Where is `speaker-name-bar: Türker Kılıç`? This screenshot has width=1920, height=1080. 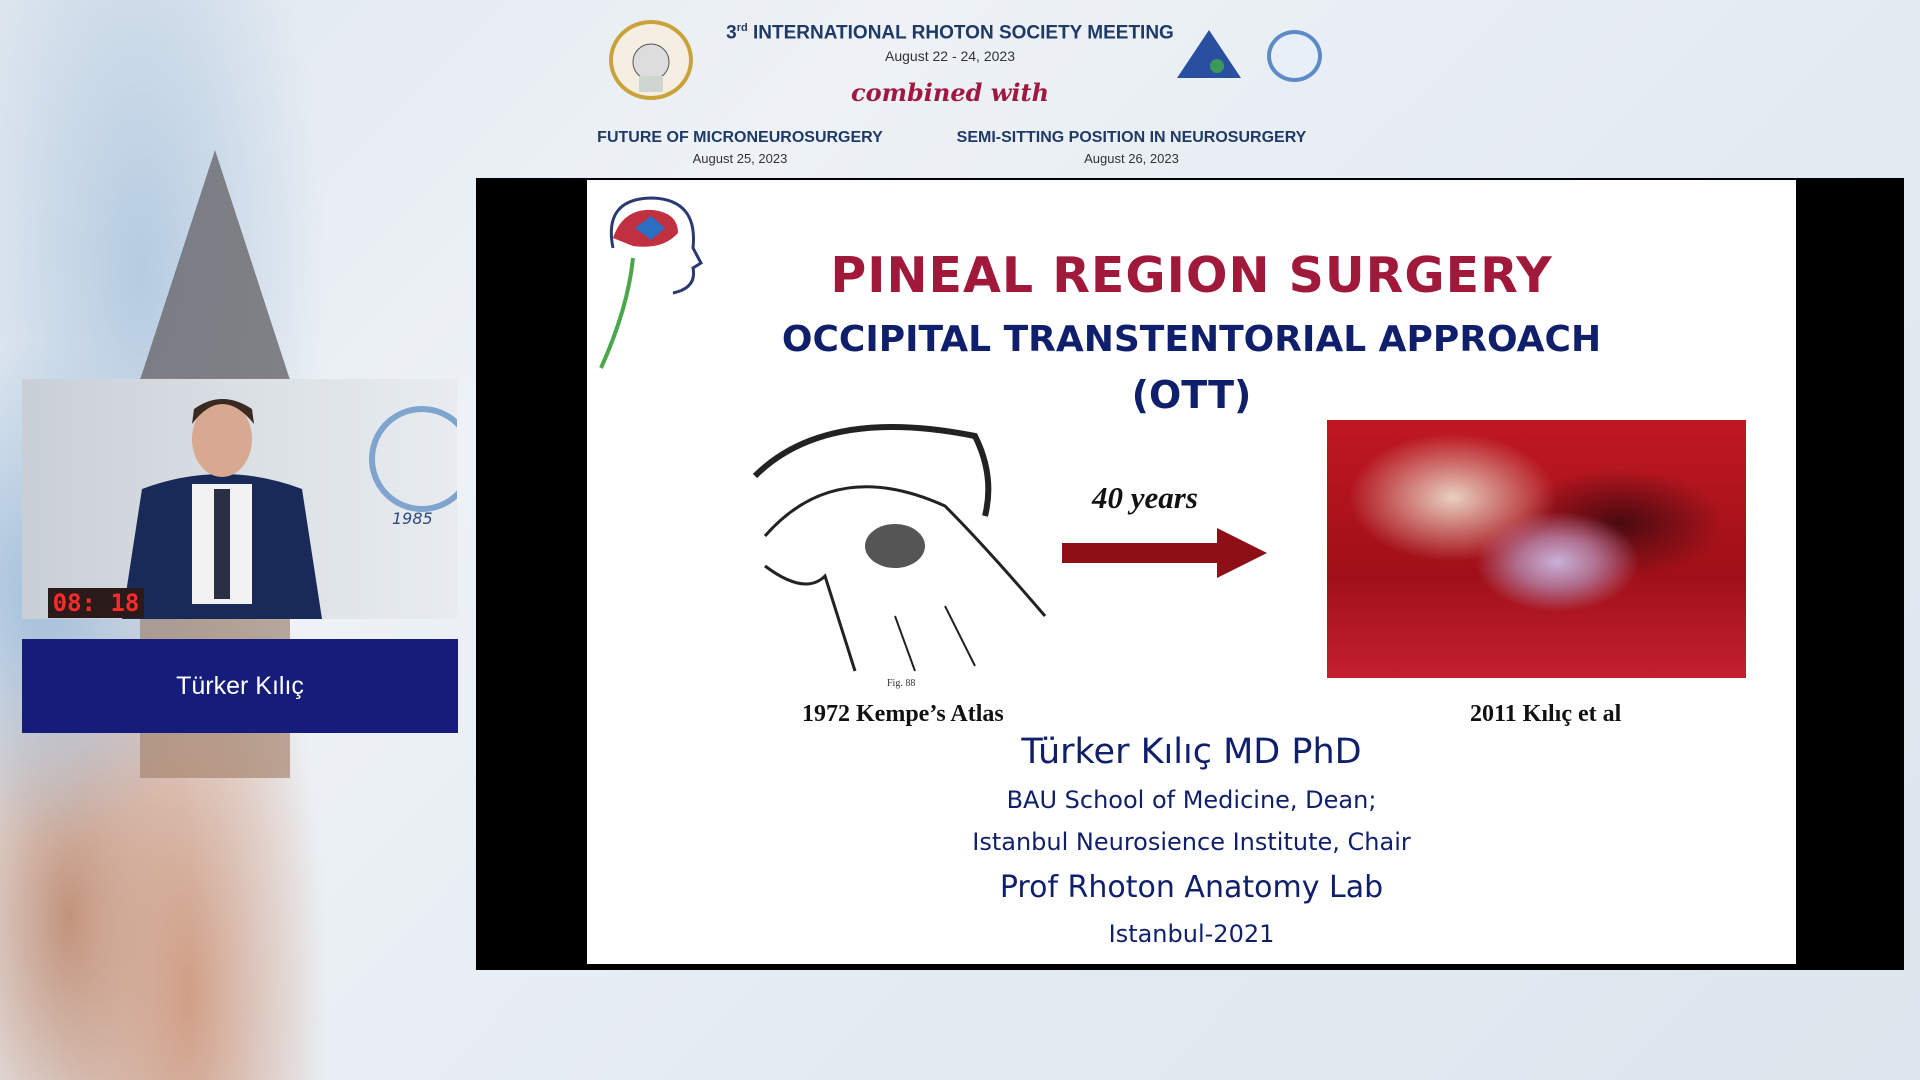 speaker-name-bar: Türker Kılıç is located at coordinates (240, 686).